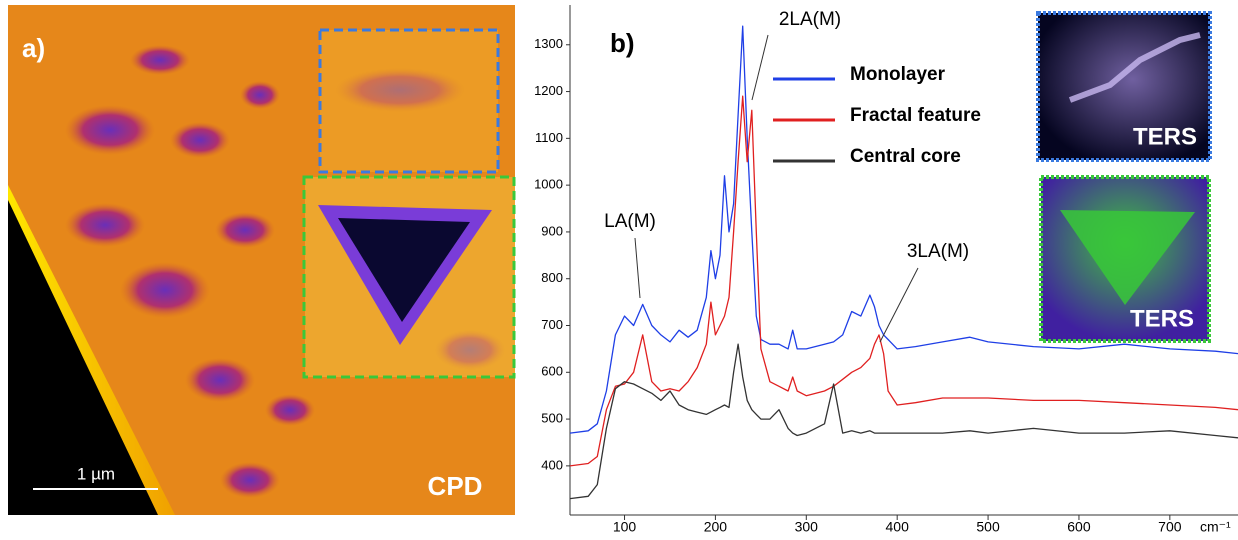 This screenshot has height=540, width=1238. Describe the element at coordinates (625, 527) in the screenshot. I see `x-tick-label: 100` at that location.